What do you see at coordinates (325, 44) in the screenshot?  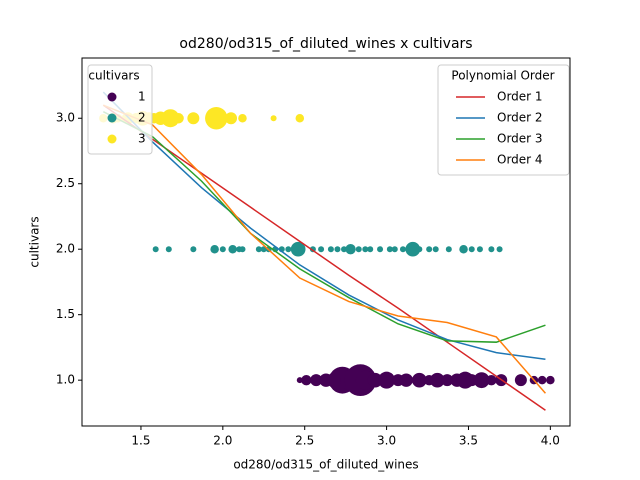 I see `chart-title: od280/od315_of_diluted_wines x cultivars` at bounding box center [325, 44].